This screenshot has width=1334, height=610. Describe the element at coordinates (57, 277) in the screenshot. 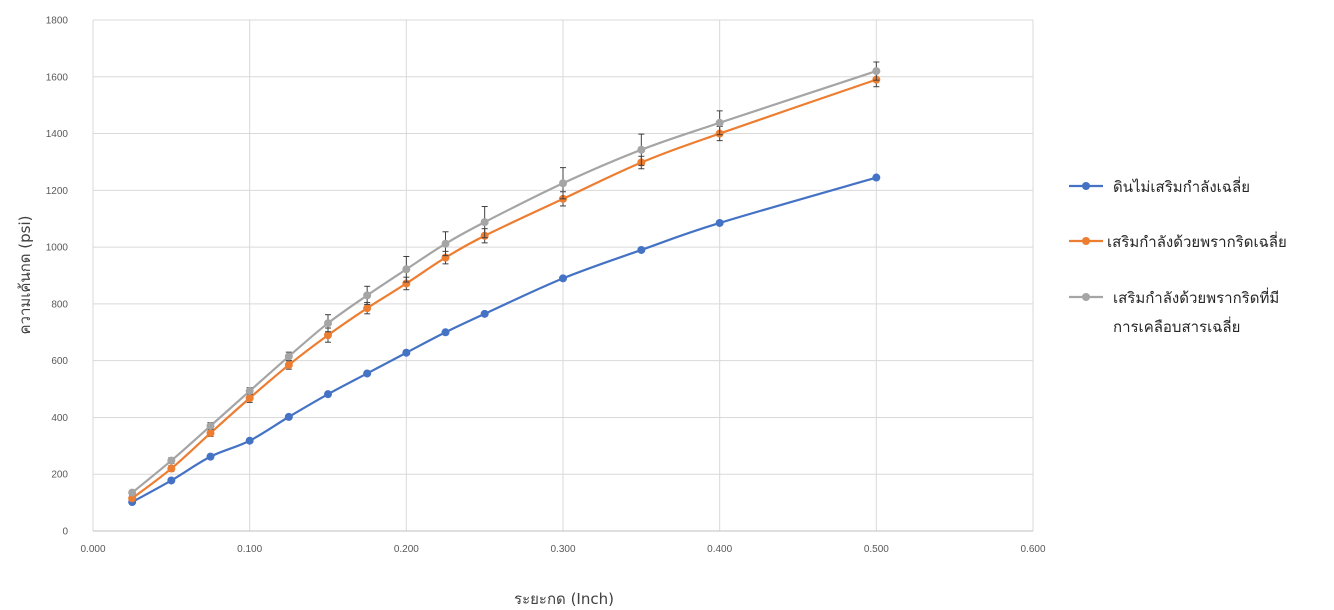

I see `y-axis-tick-labels: 0 200 400 600 800 1000 1200 1400 1600 1800` at that location.